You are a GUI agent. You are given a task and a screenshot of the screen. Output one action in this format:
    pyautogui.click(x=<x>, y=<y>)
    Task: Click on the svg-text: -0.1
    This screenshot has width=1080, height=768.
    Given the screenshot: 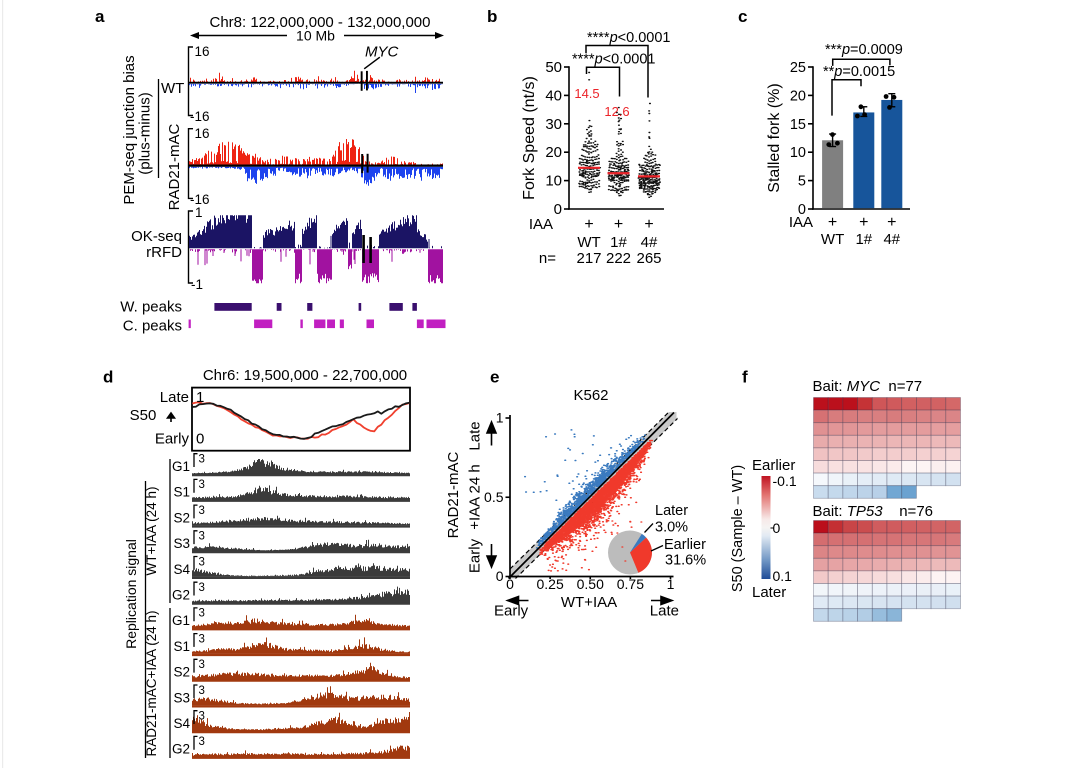 What is the action you would take?
    pyautogui.click(x=785, y=481)
    